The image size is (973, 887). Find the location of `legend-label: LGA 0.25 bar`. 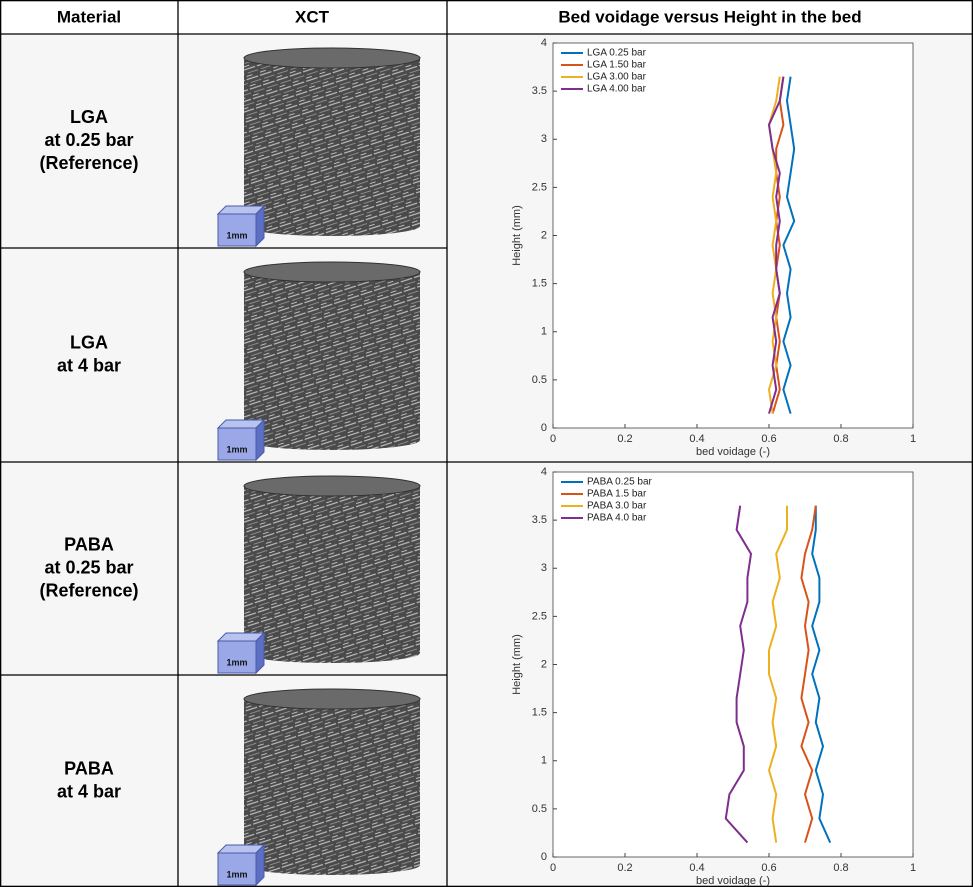

legend-label: LGA 0.25 bar is located at coordinates (617, 53).